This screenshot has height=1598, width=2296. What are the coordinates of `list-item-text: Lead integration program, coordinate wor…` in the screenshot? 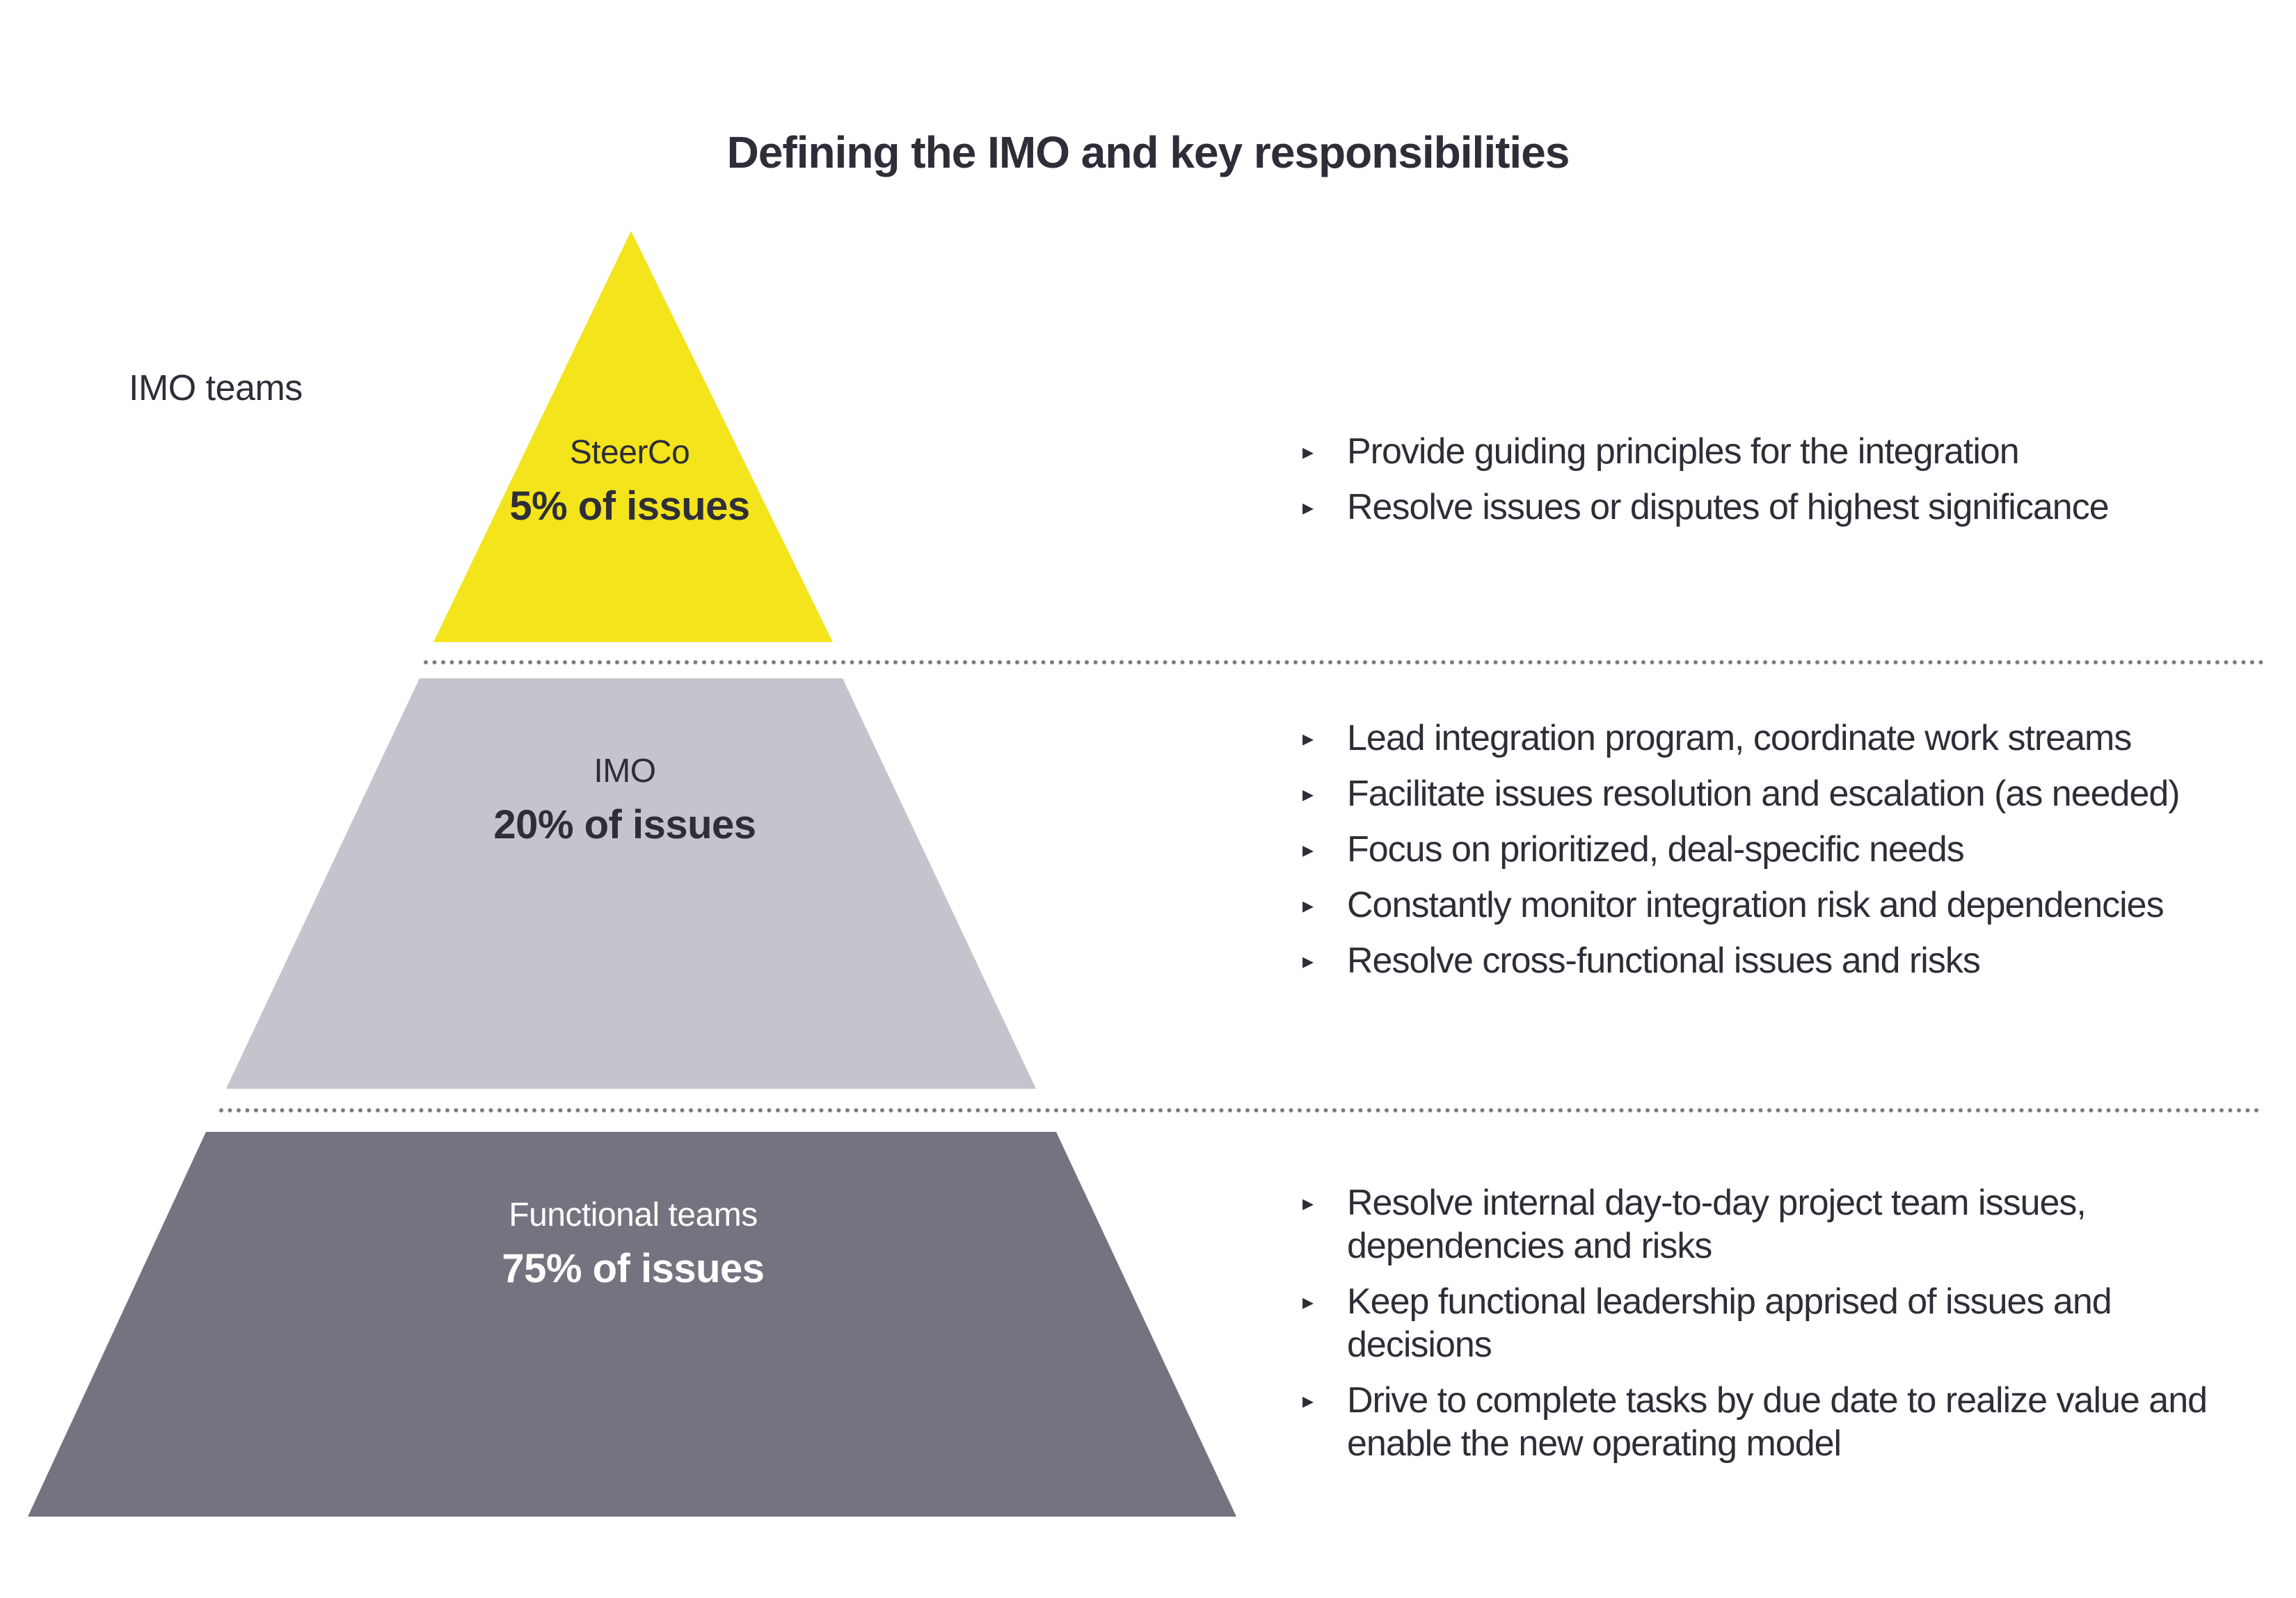 It's located at (1740, 738).